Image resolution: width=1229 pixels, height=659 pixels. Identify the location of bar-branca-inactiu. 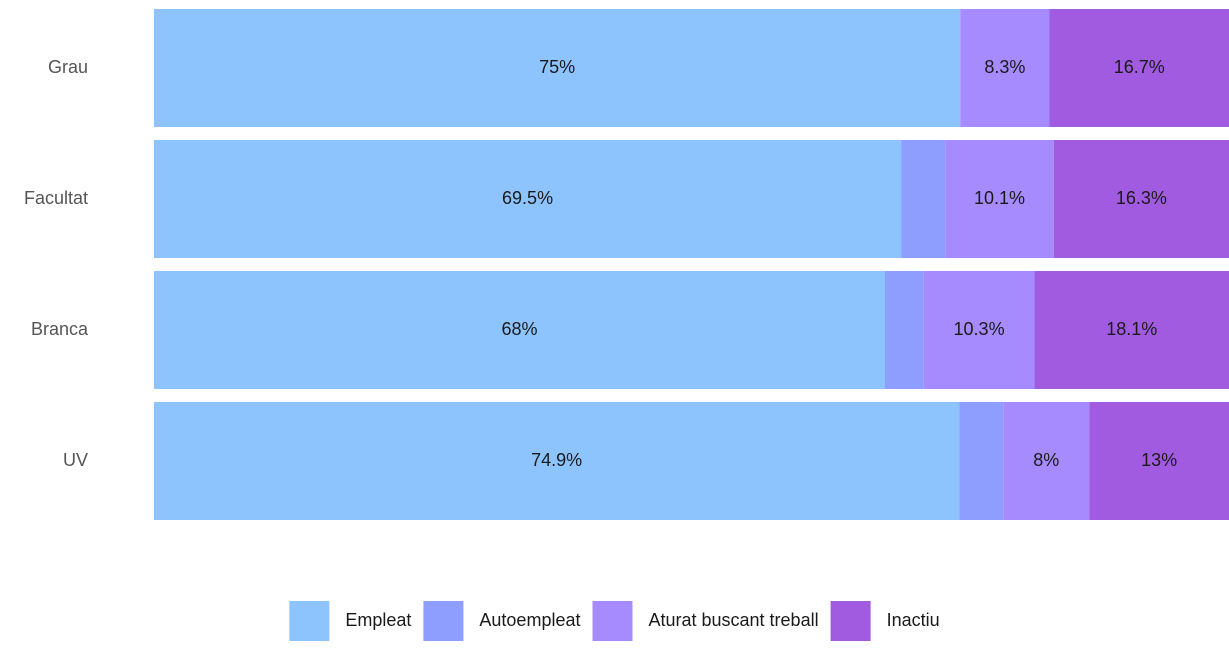
(1131, 330).